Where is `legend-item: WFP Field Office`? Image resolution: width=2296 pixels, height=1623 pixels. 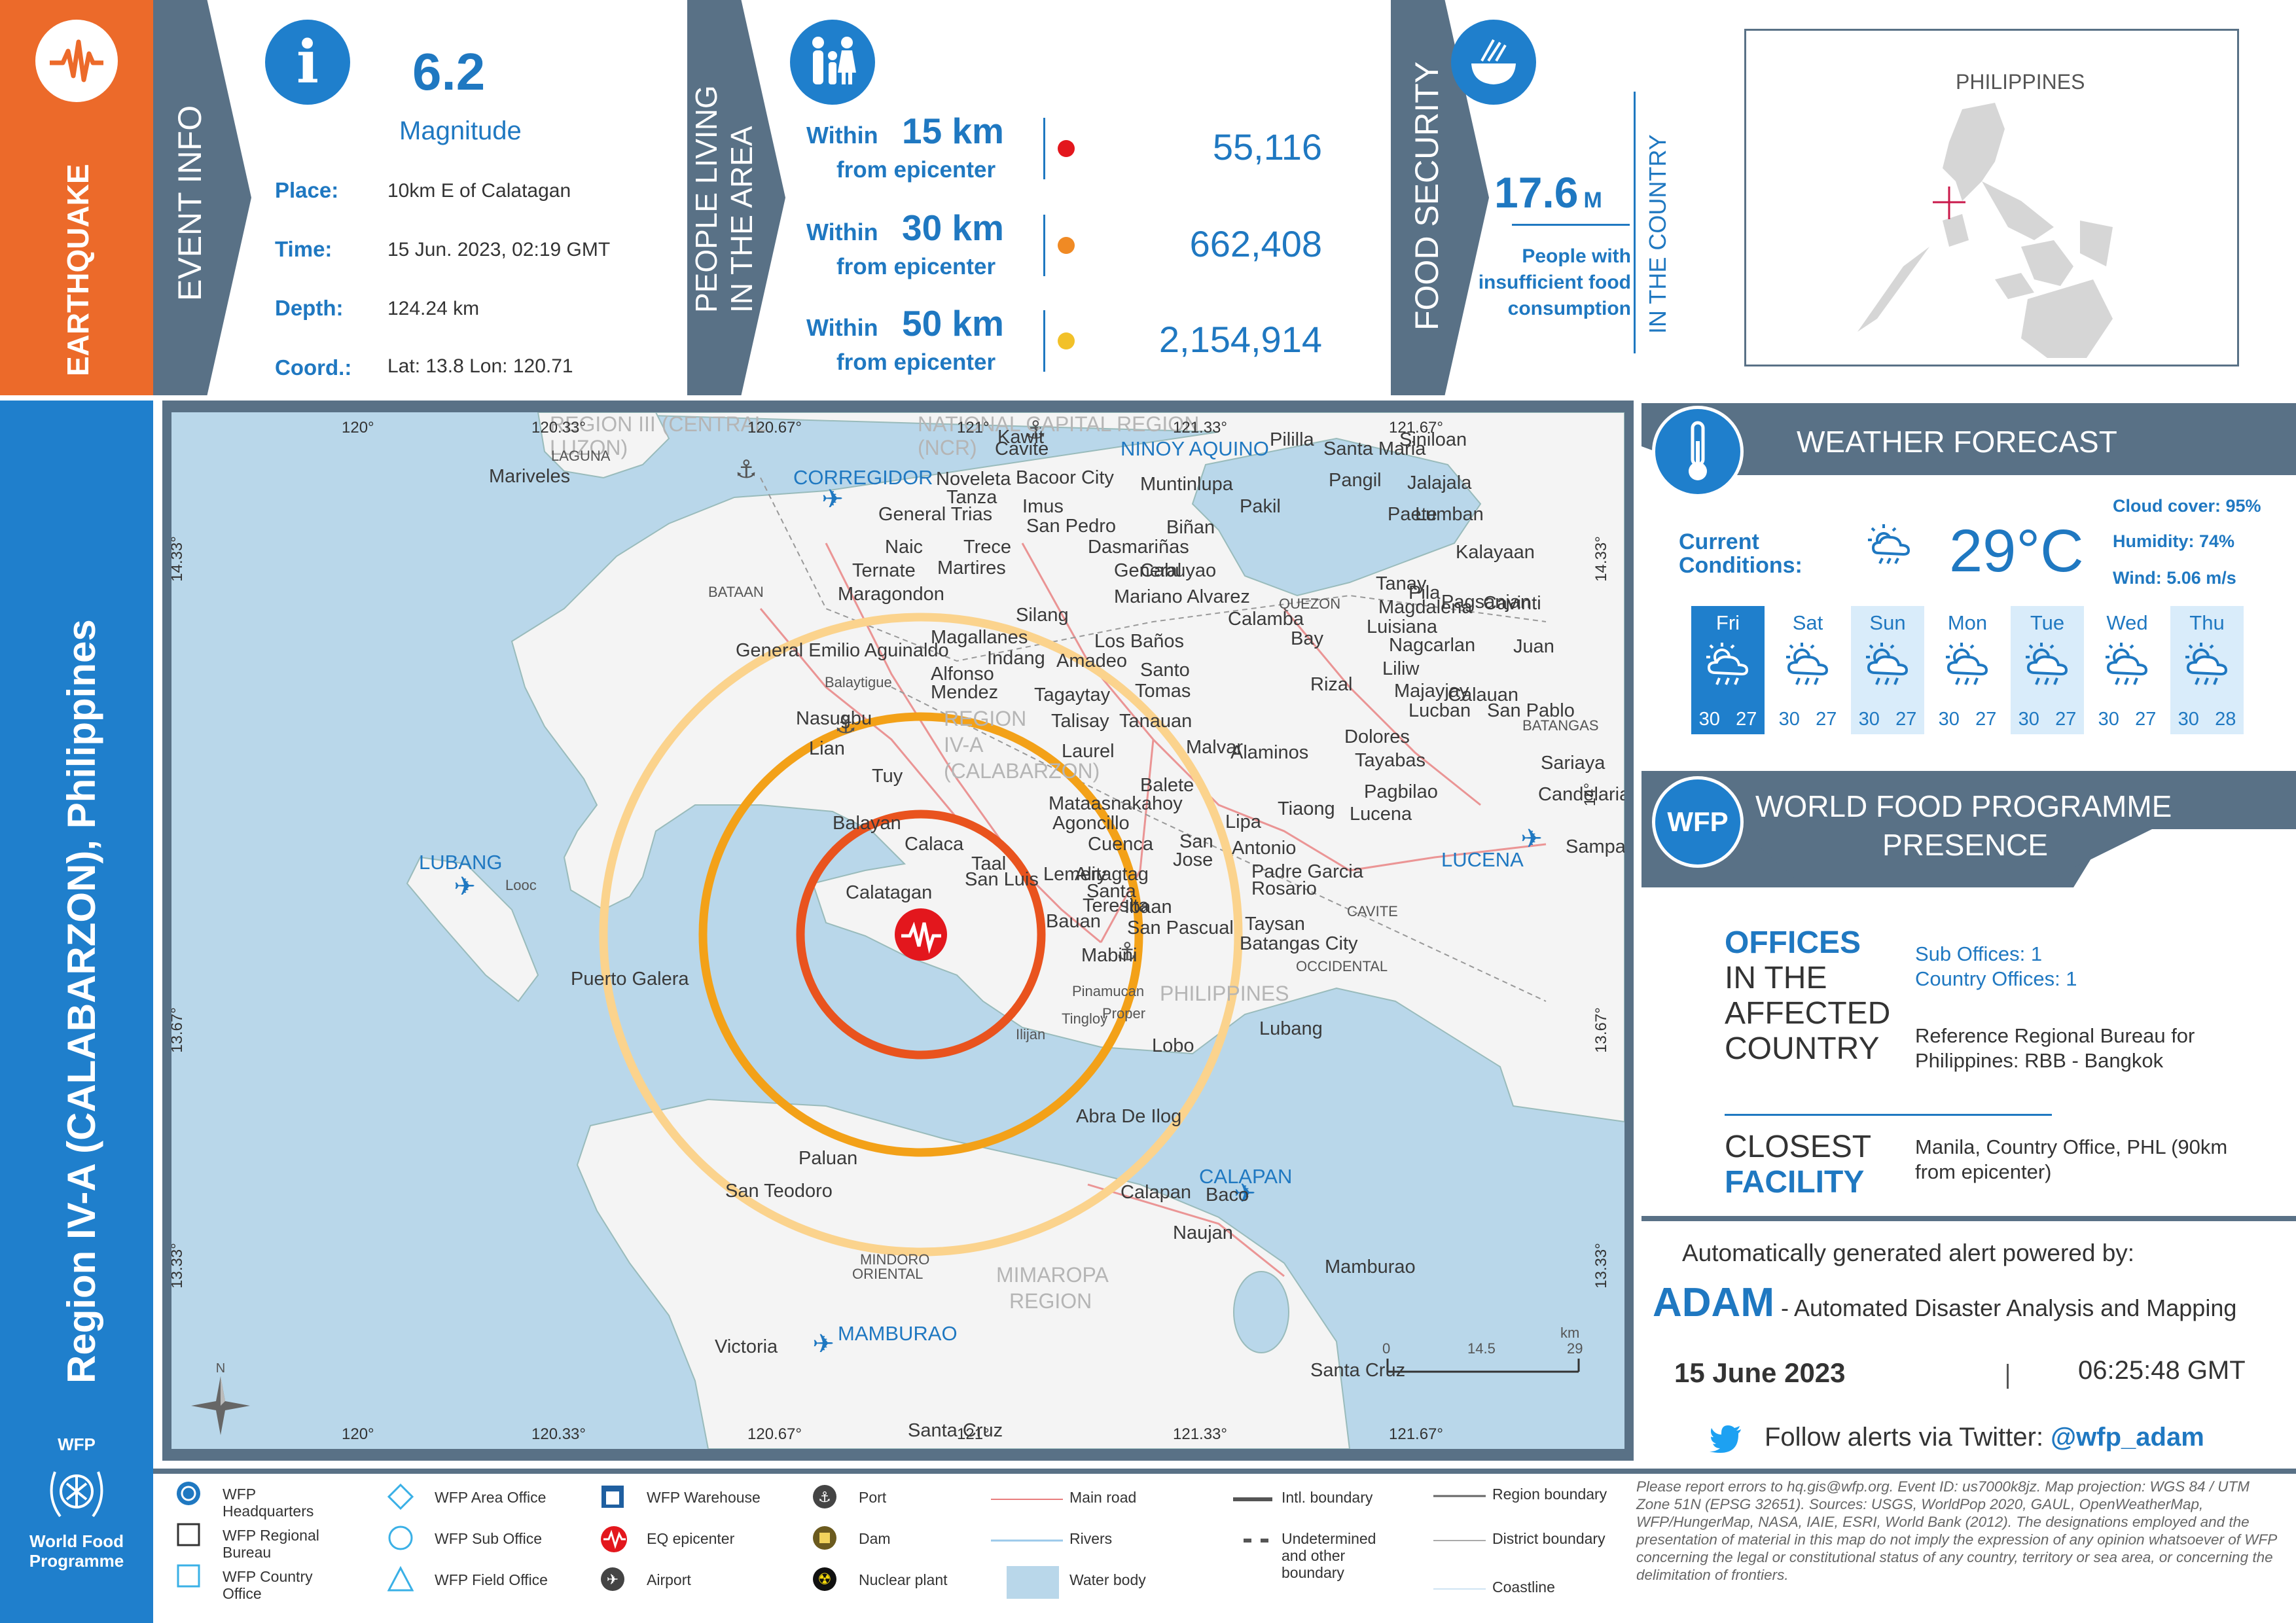
legend-item: WFP Field Office is located at coordinates (491, 1580).